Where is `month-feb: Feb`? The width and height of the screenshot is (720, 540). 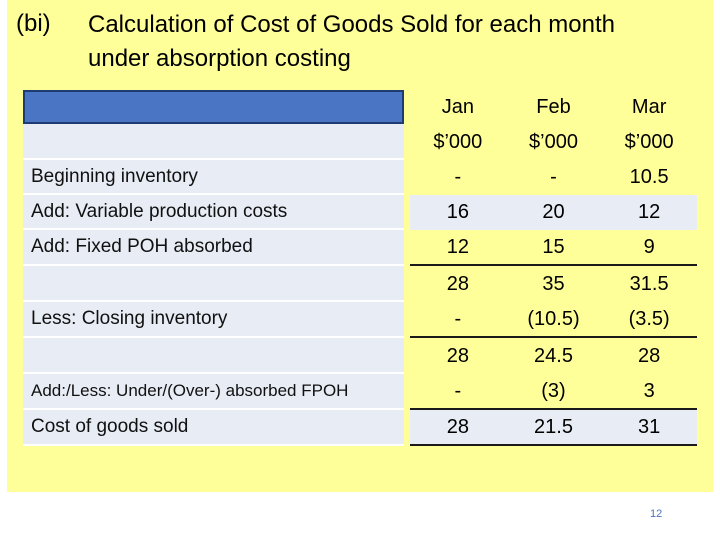
month-feb: Feb is located at coordinates (553, 106).